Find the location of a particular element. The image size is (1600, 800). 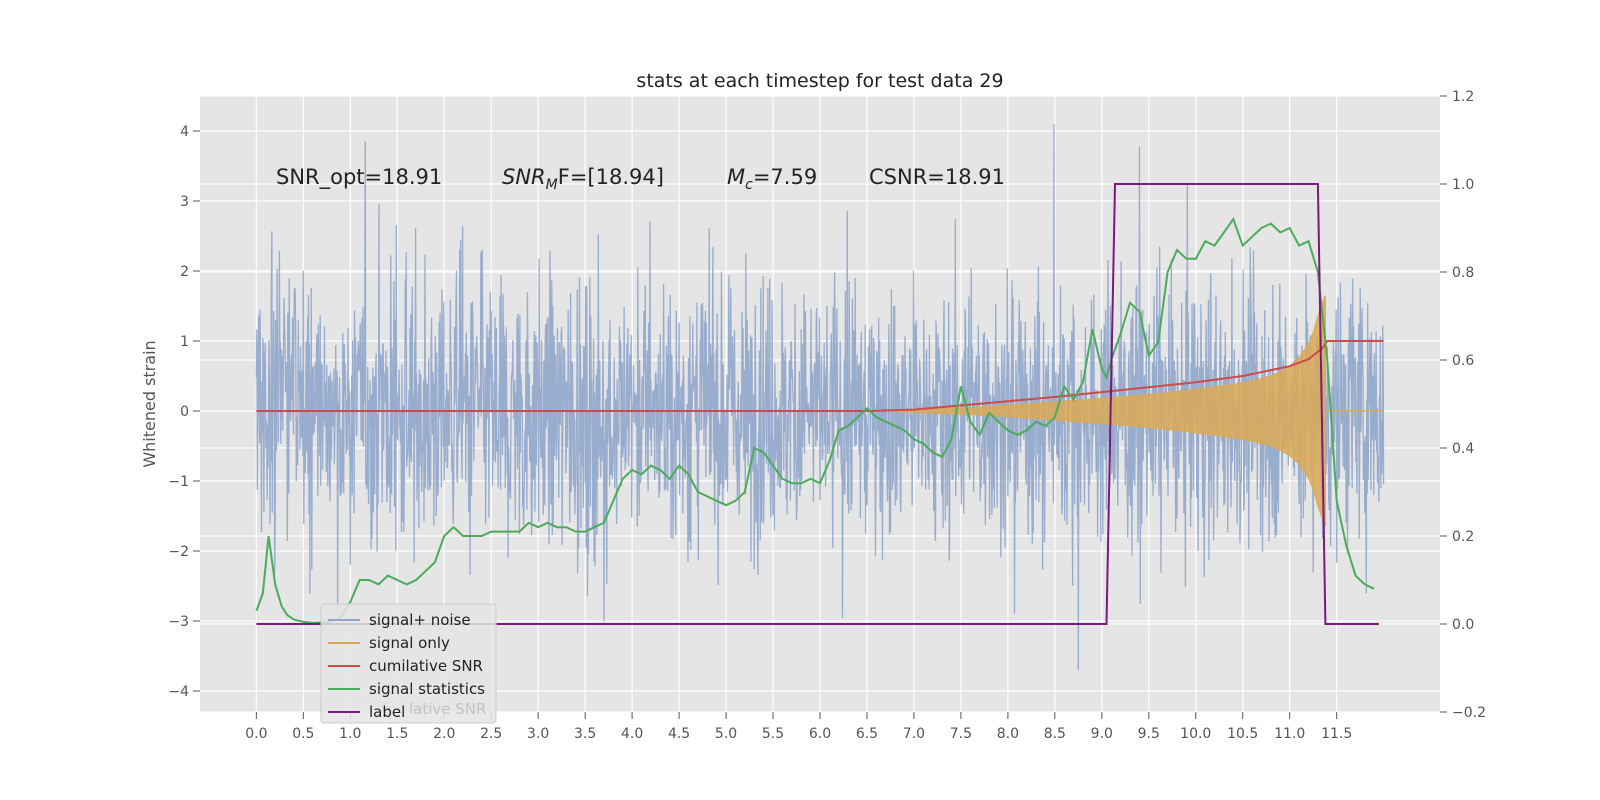

x-tick-label: 3.0 is located at coordinates (538, 734).